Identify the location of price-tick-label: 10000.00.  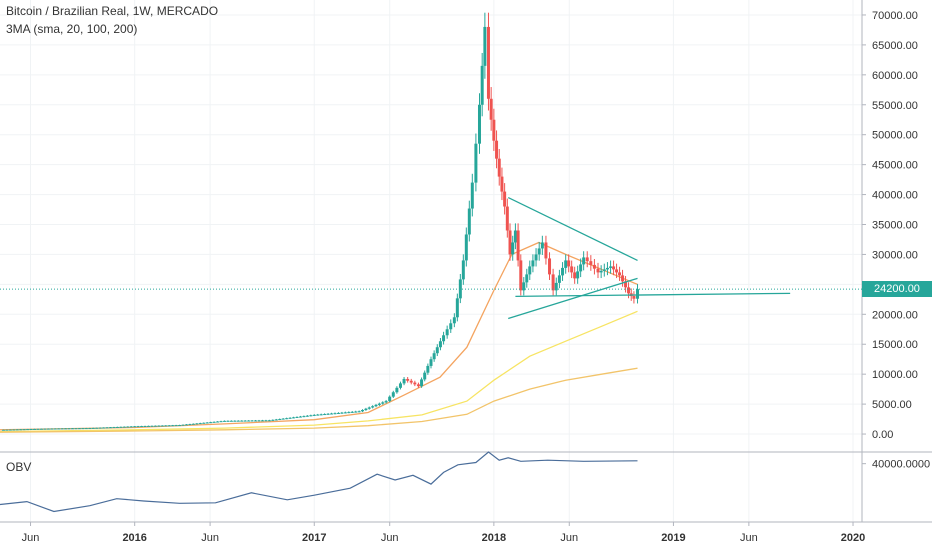
(895, 375).